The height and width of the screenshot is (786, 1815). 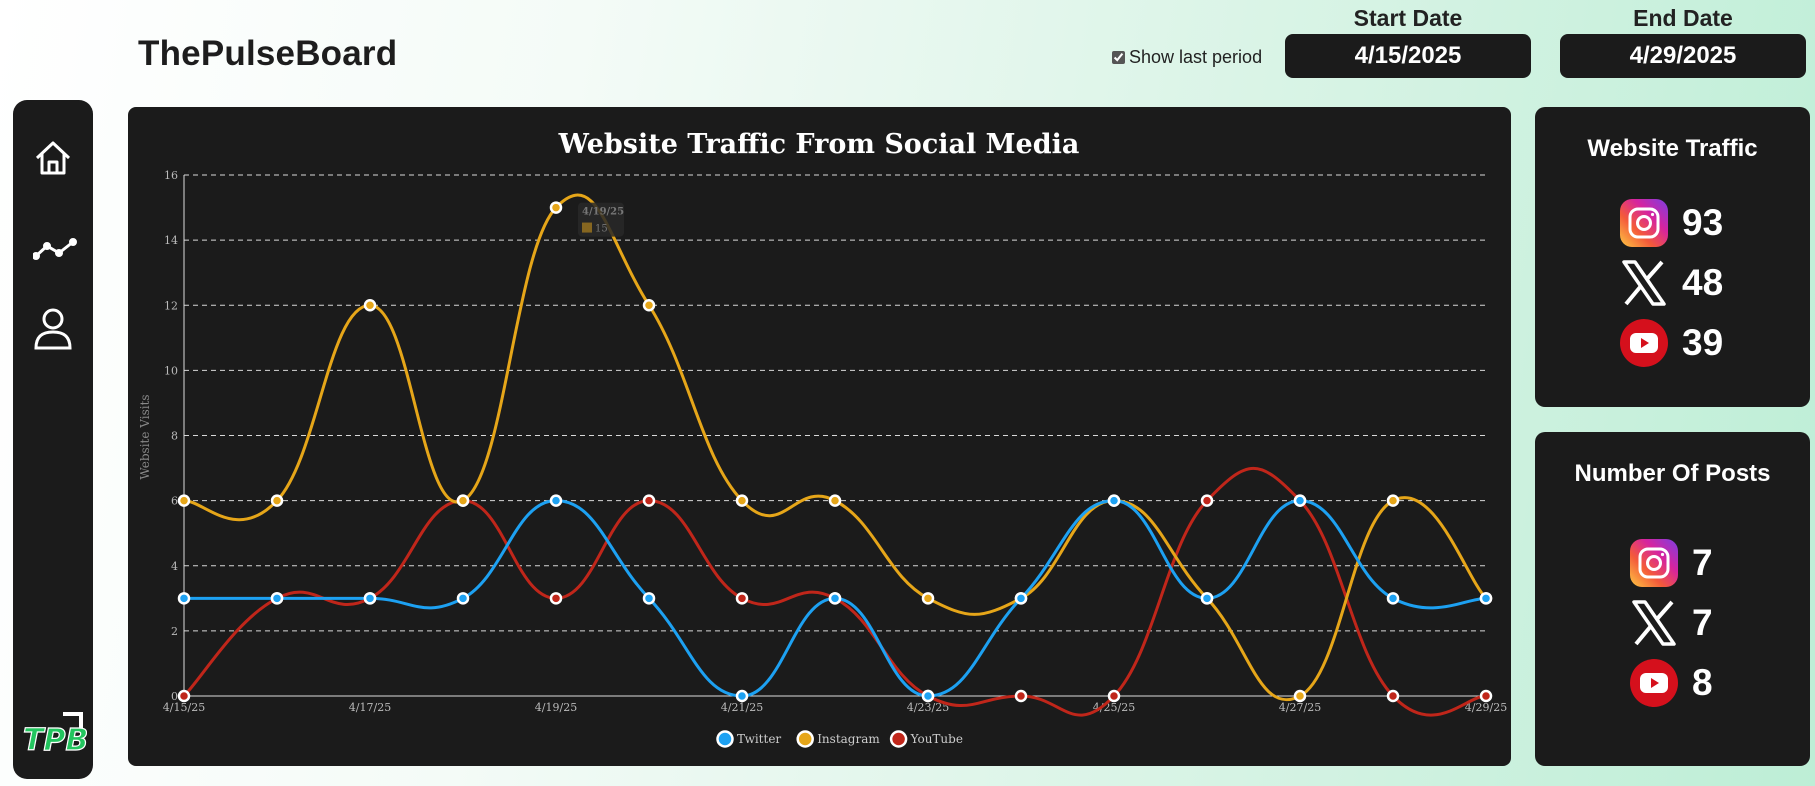 What do you see at coordinates (601, 229) in the screenshot?
I see `tooltip-value: 15` at bounding box center [601, 229].